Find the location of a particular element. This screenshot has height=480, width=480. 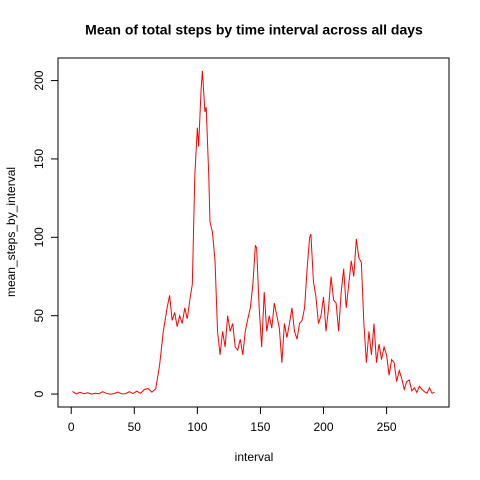

y-tick-label: 150 is located at coordinates (39, 159).